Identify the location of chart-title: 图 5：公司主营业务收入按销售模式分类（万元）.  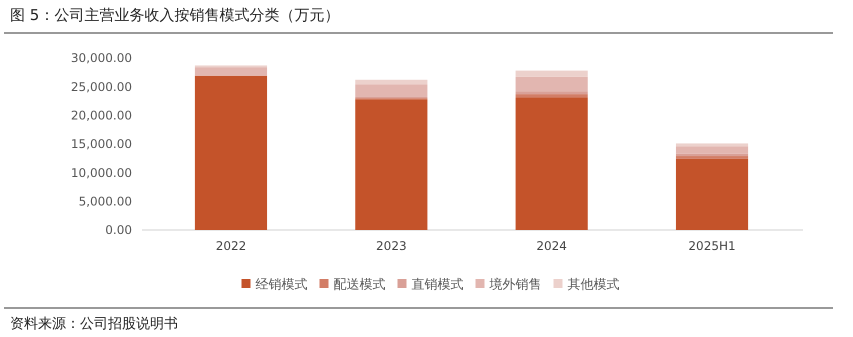
(175, 15).